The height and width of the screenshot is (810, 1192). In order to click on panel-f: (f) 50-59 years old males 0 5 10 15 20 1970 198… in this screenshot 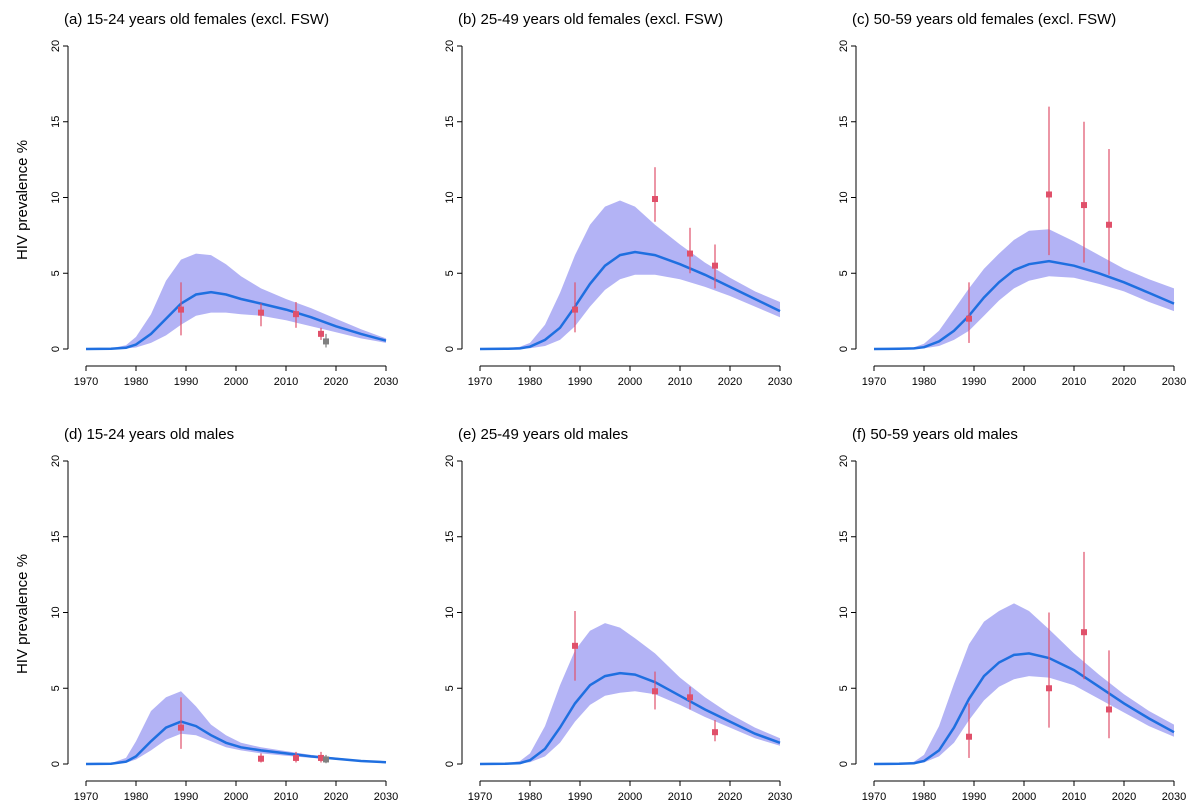, I will do `click(1012, 614)`.